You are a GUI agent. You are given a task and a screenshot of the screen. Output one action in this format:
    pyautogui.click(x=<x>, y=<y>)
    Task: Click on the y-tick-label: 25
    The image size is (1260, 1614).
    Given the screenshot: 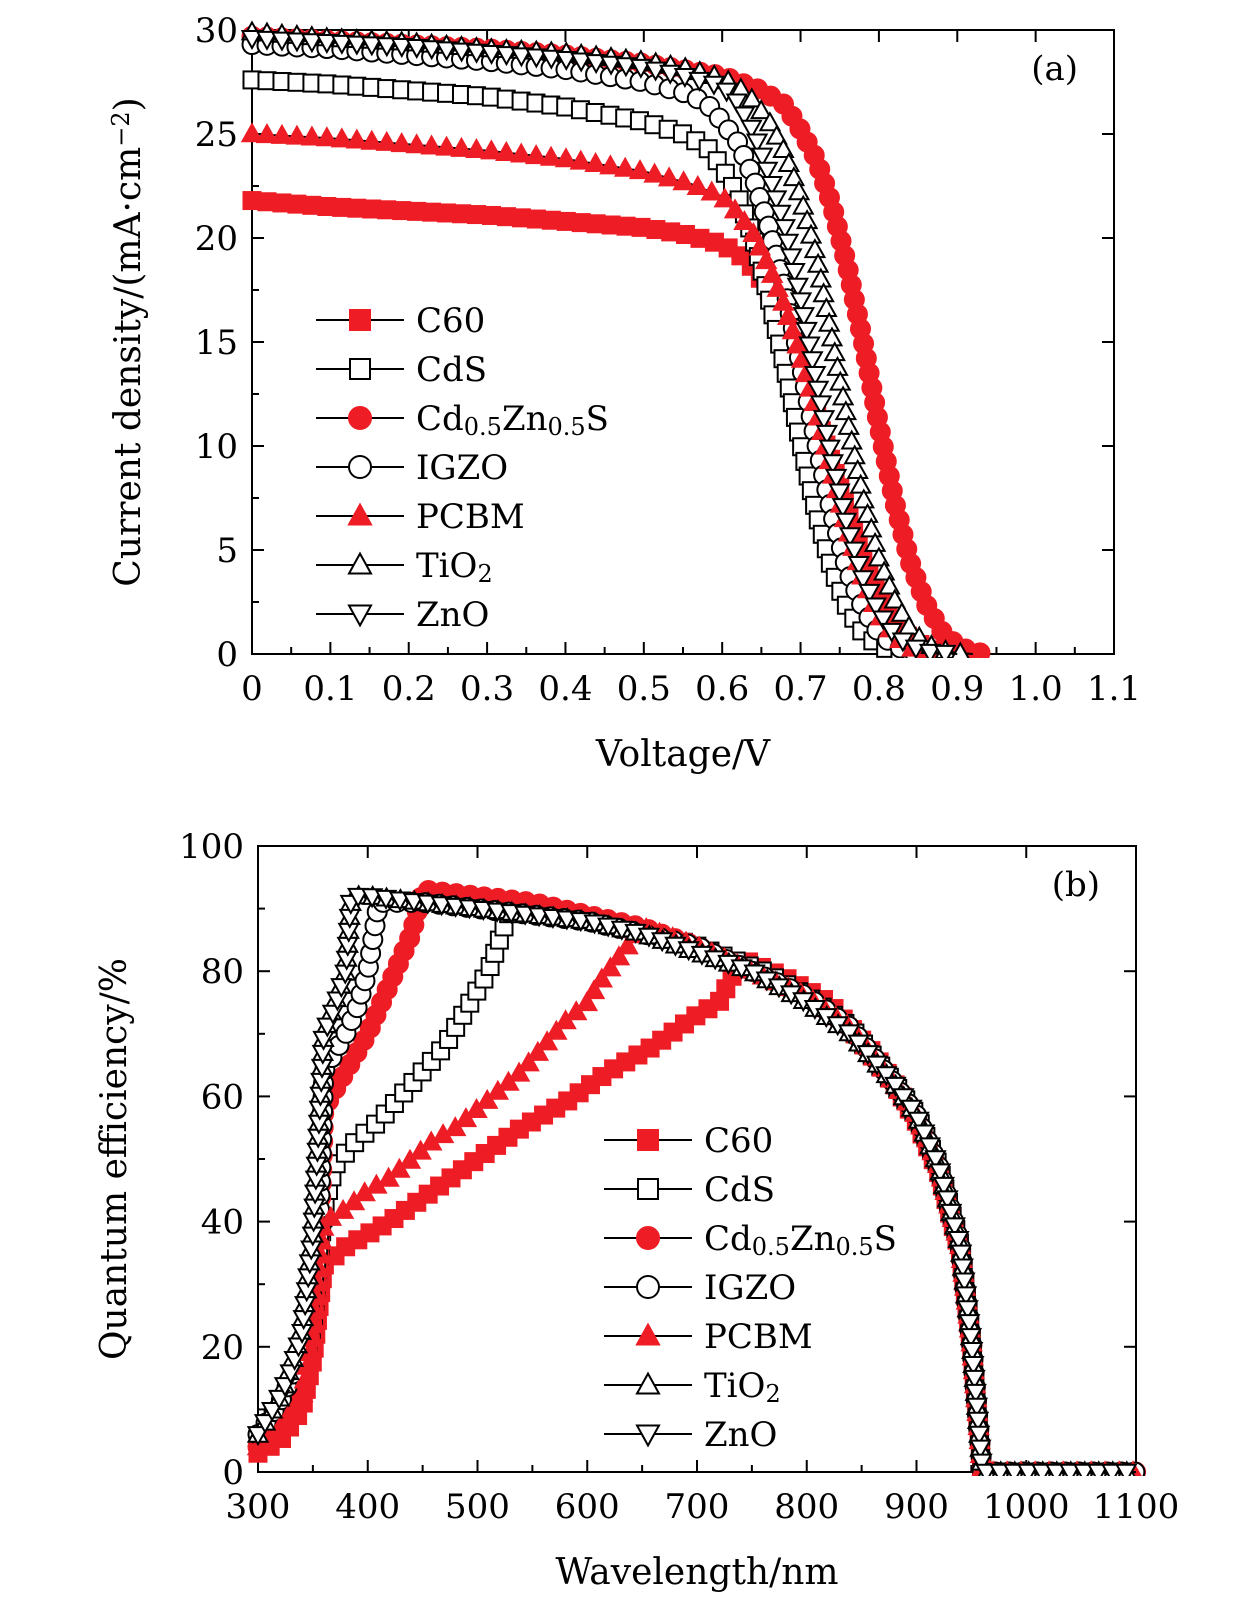 What is the action you would take?
    pyautogui.click(x=216, y=135)
    